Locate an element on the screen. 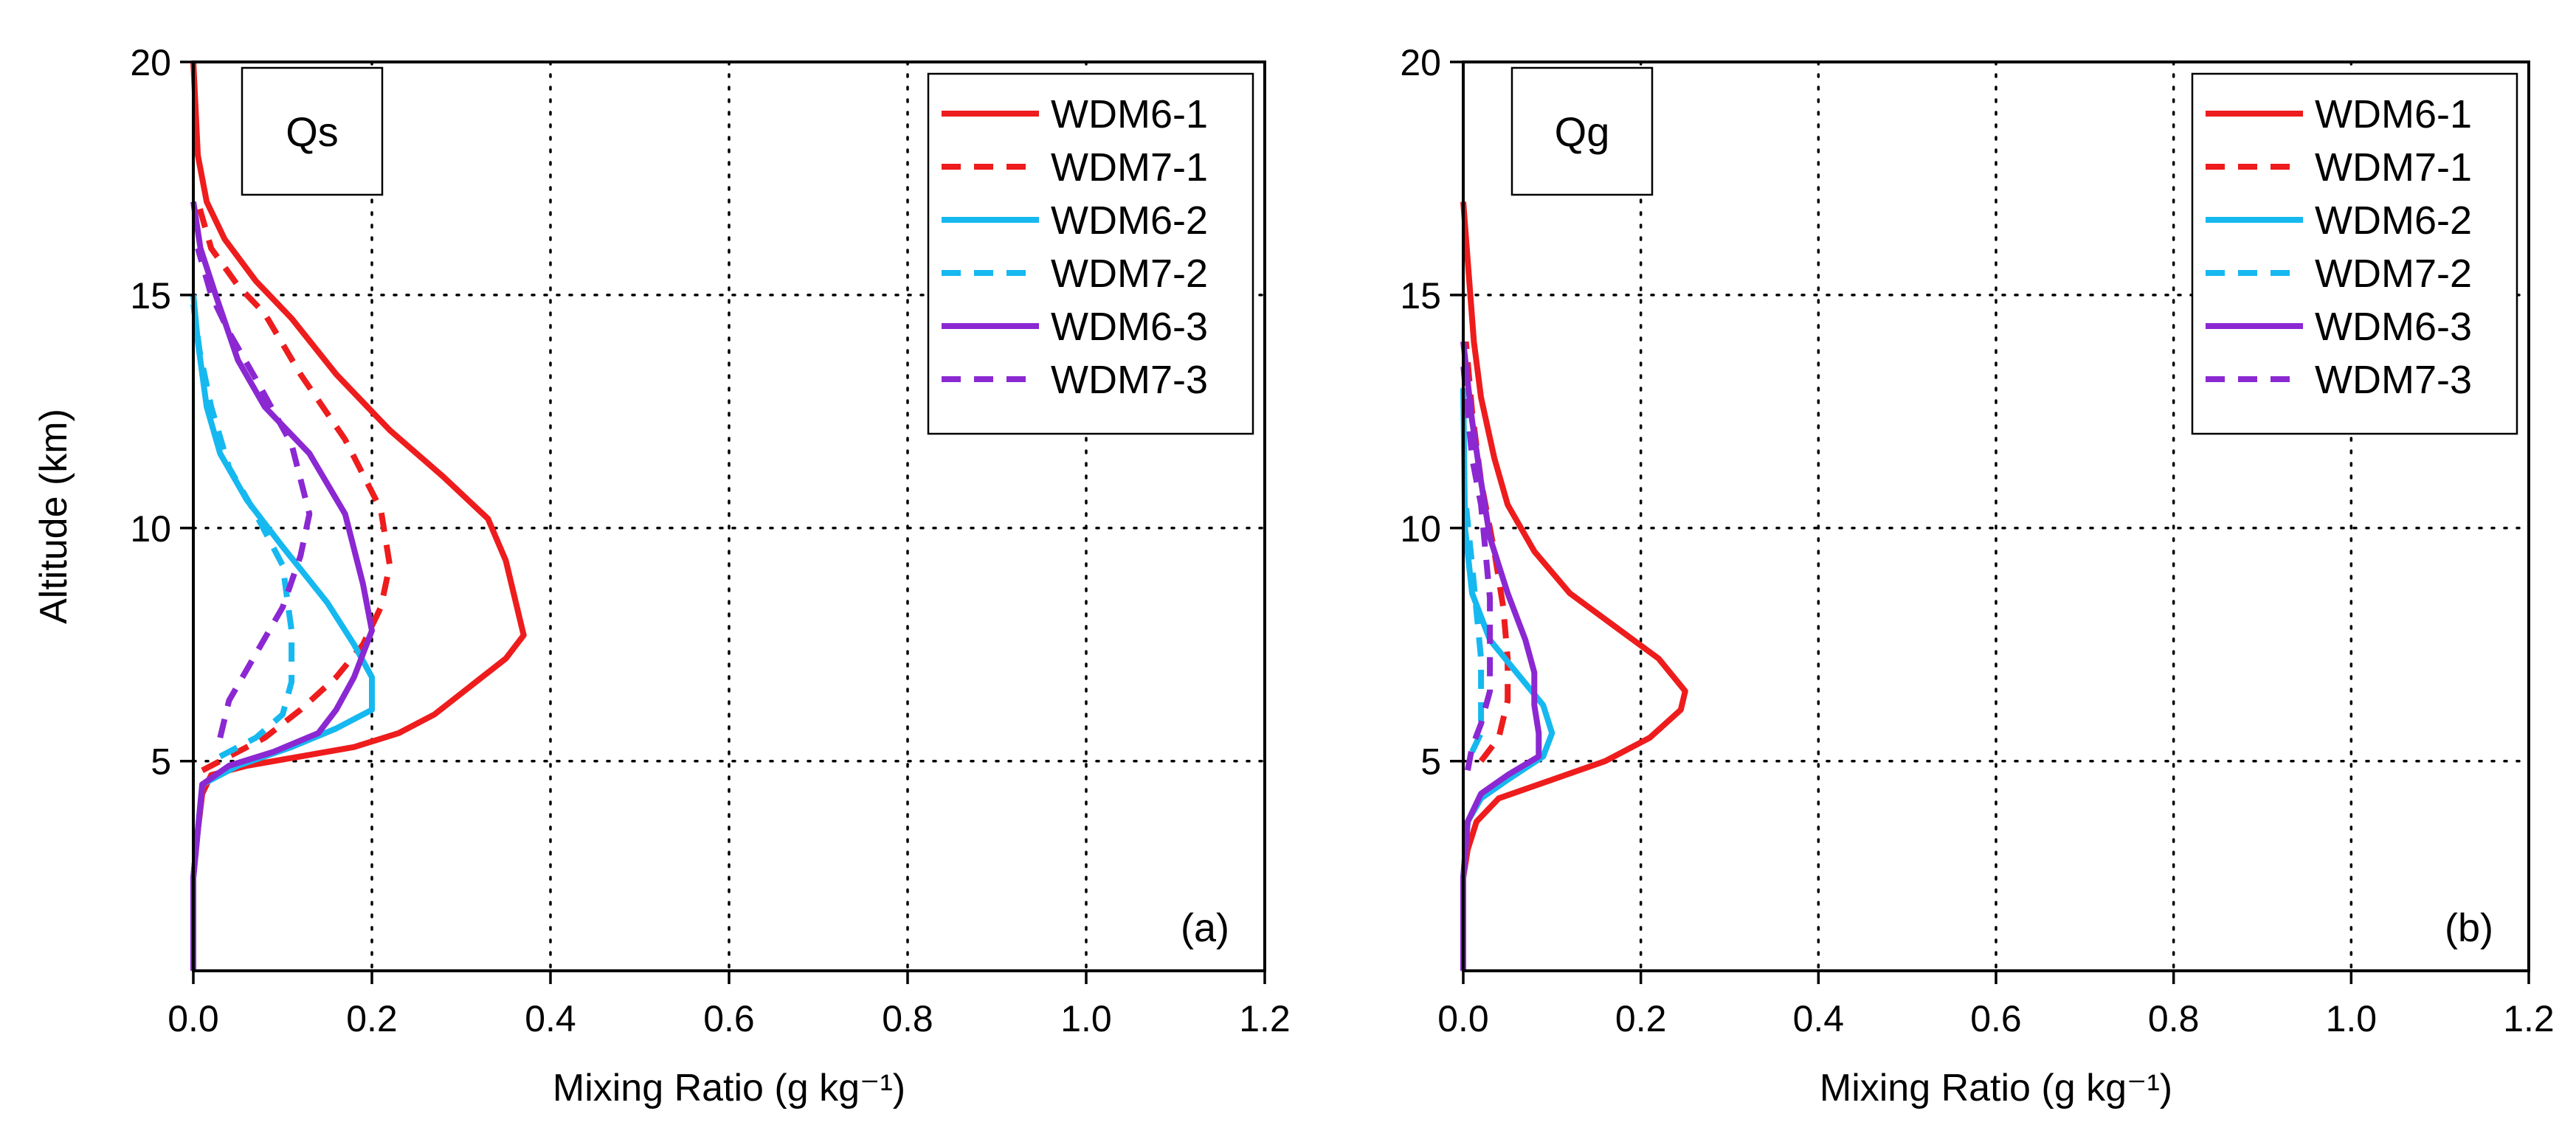 The image size is (2576, 1139). variable-label: Qs is located at coordinates (312, 131).